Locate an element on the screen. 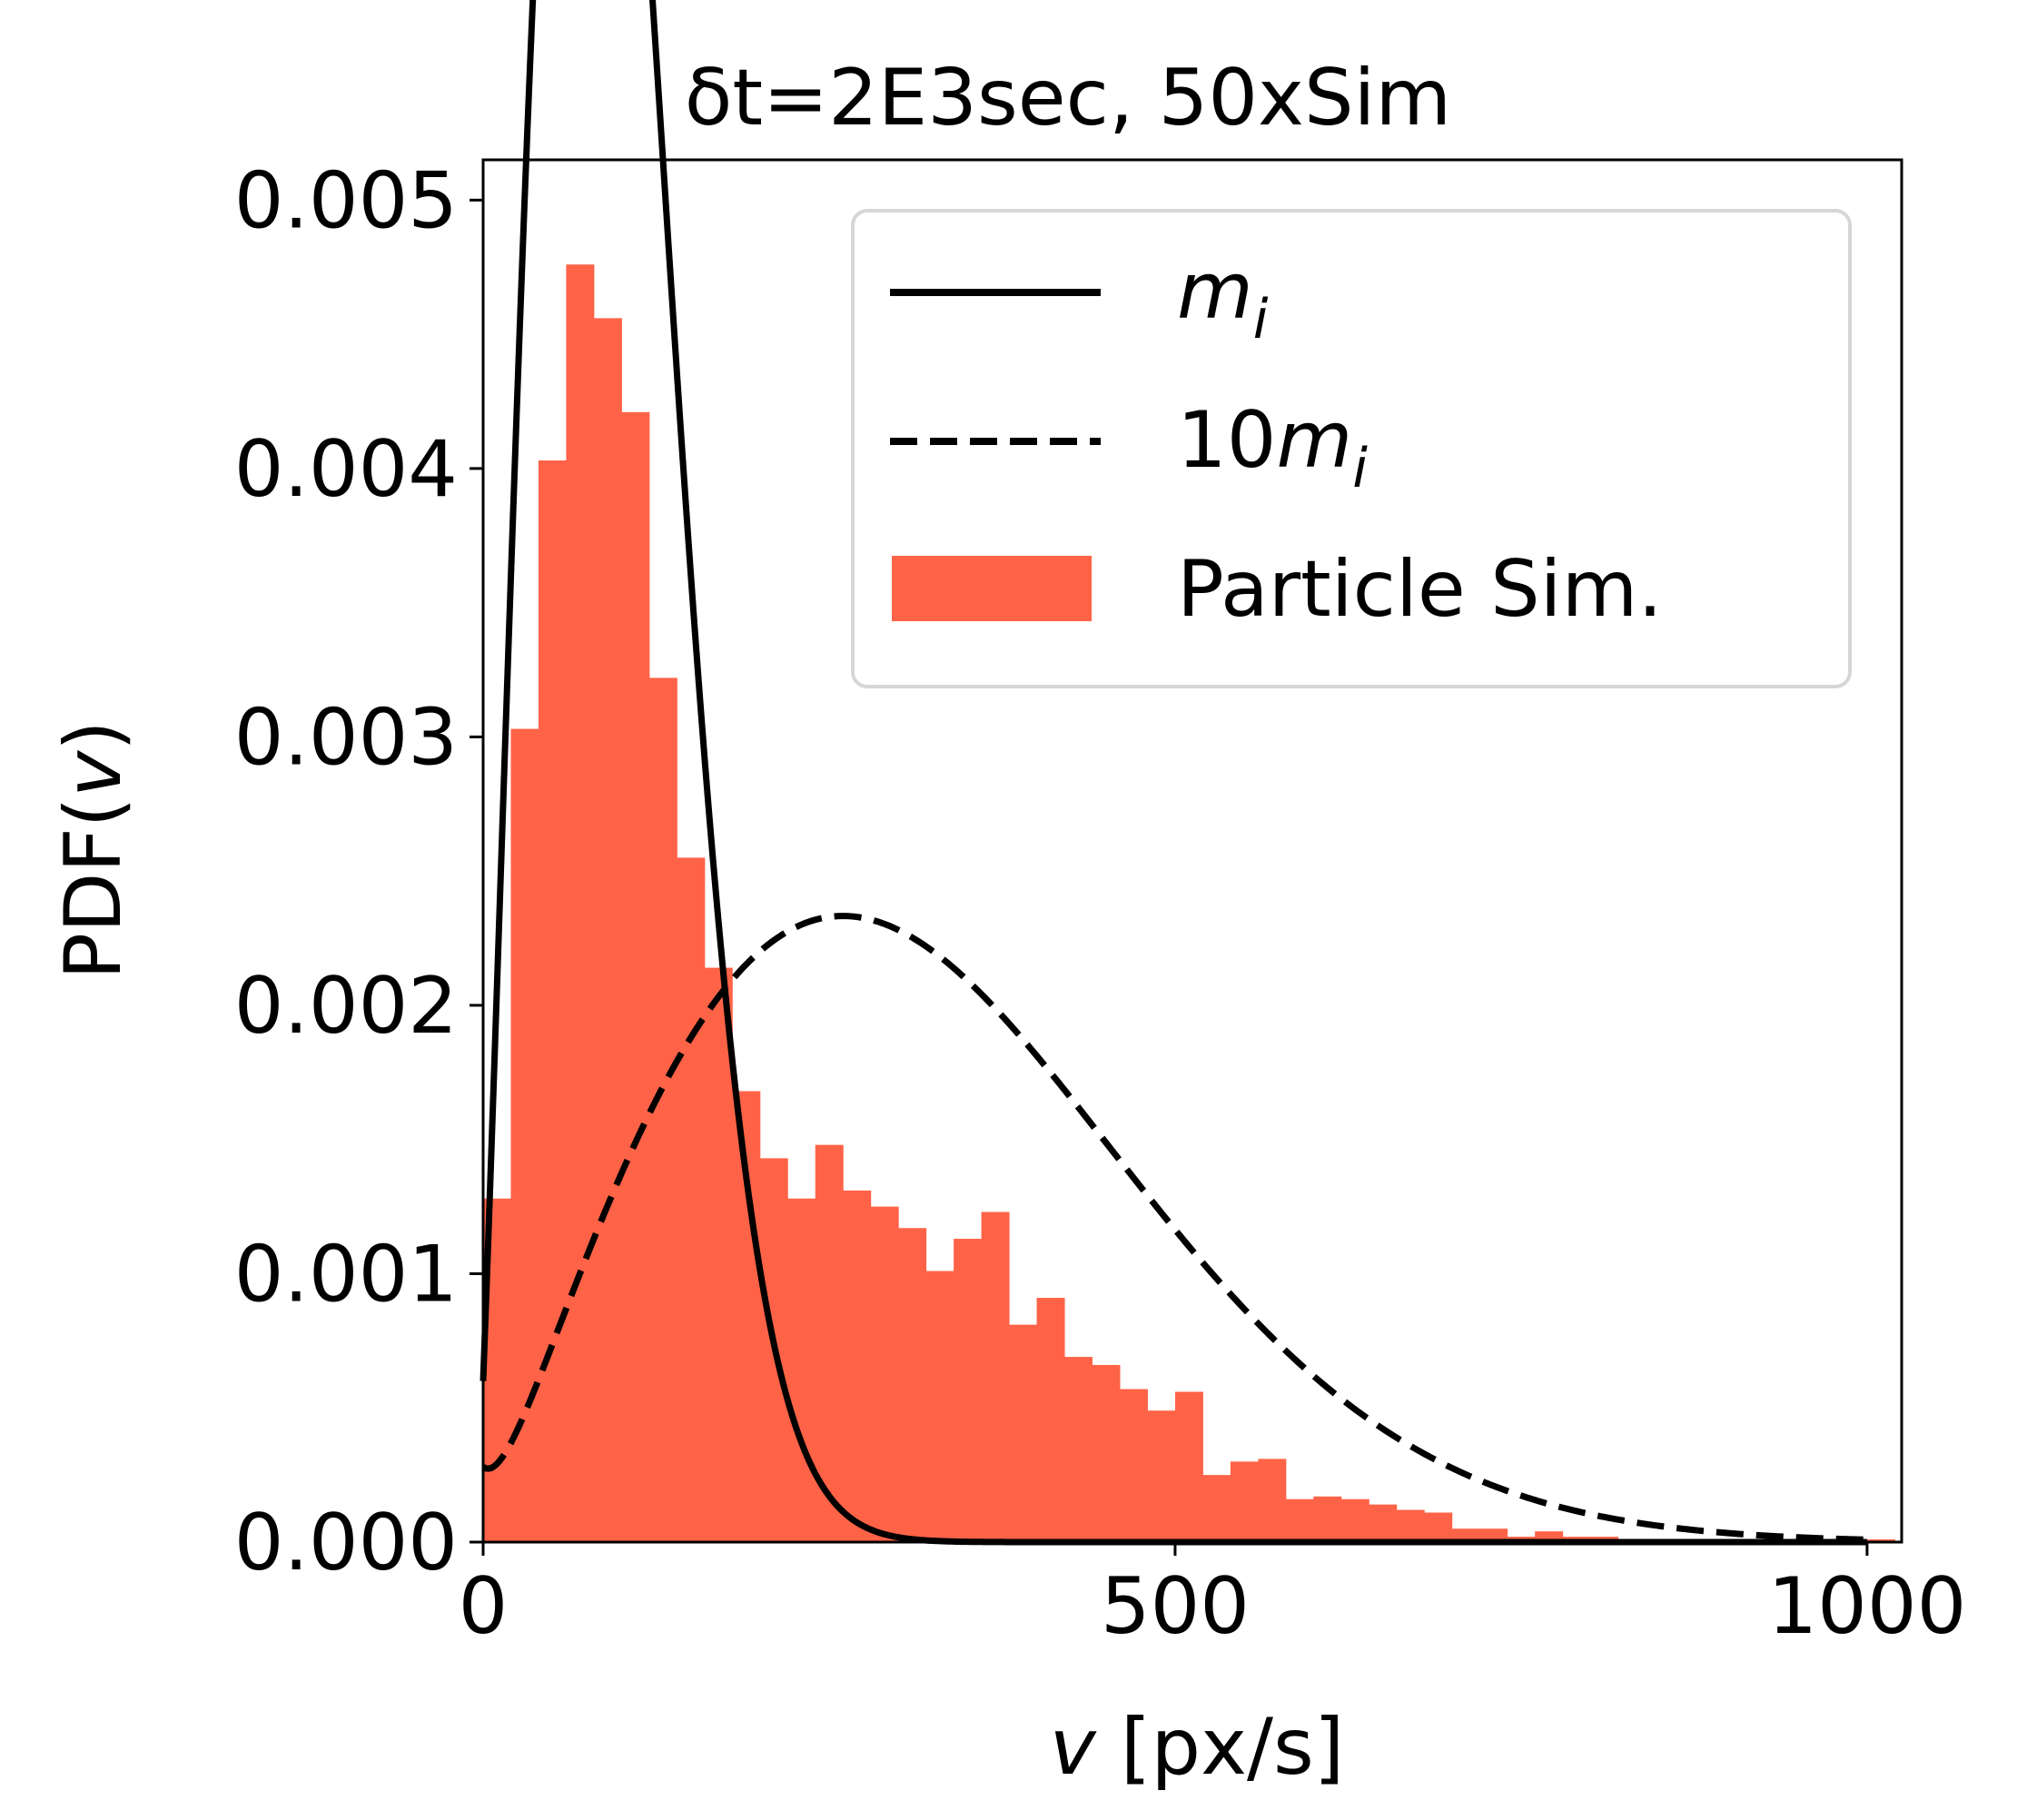  legend-label-10mi-sub: i is located at coordinates (1360, 469).